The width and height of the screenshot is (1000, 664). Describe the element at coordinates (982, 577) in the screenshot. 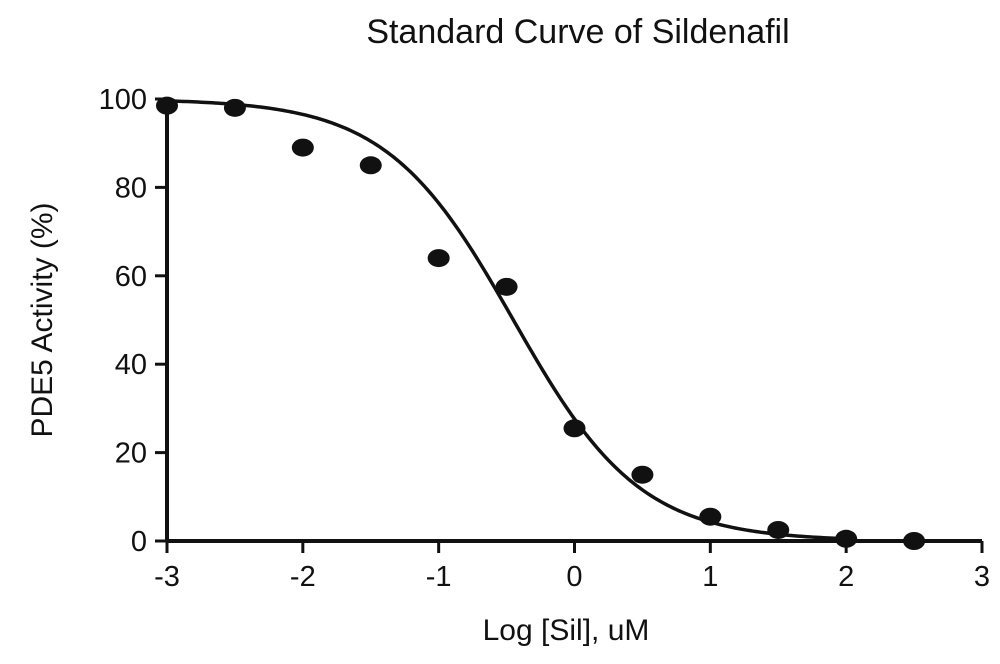

I see `x-tick-label: 3` at that location.